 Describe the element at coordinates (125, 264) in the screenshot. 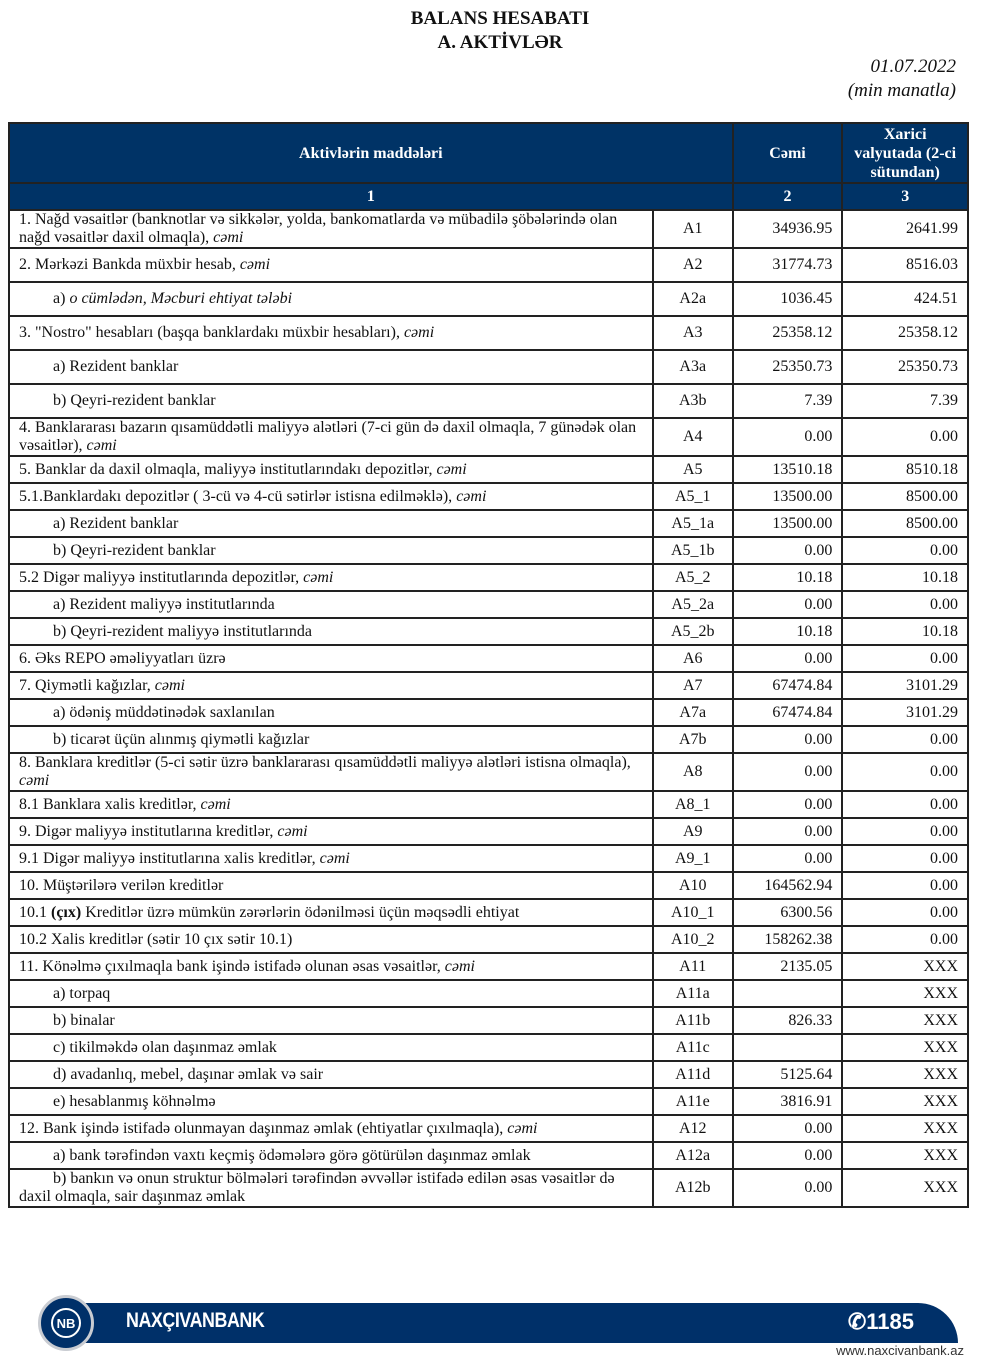

I see `row-label-part: 2. Mərkəzi Bankda müxbir hesab` at that location.